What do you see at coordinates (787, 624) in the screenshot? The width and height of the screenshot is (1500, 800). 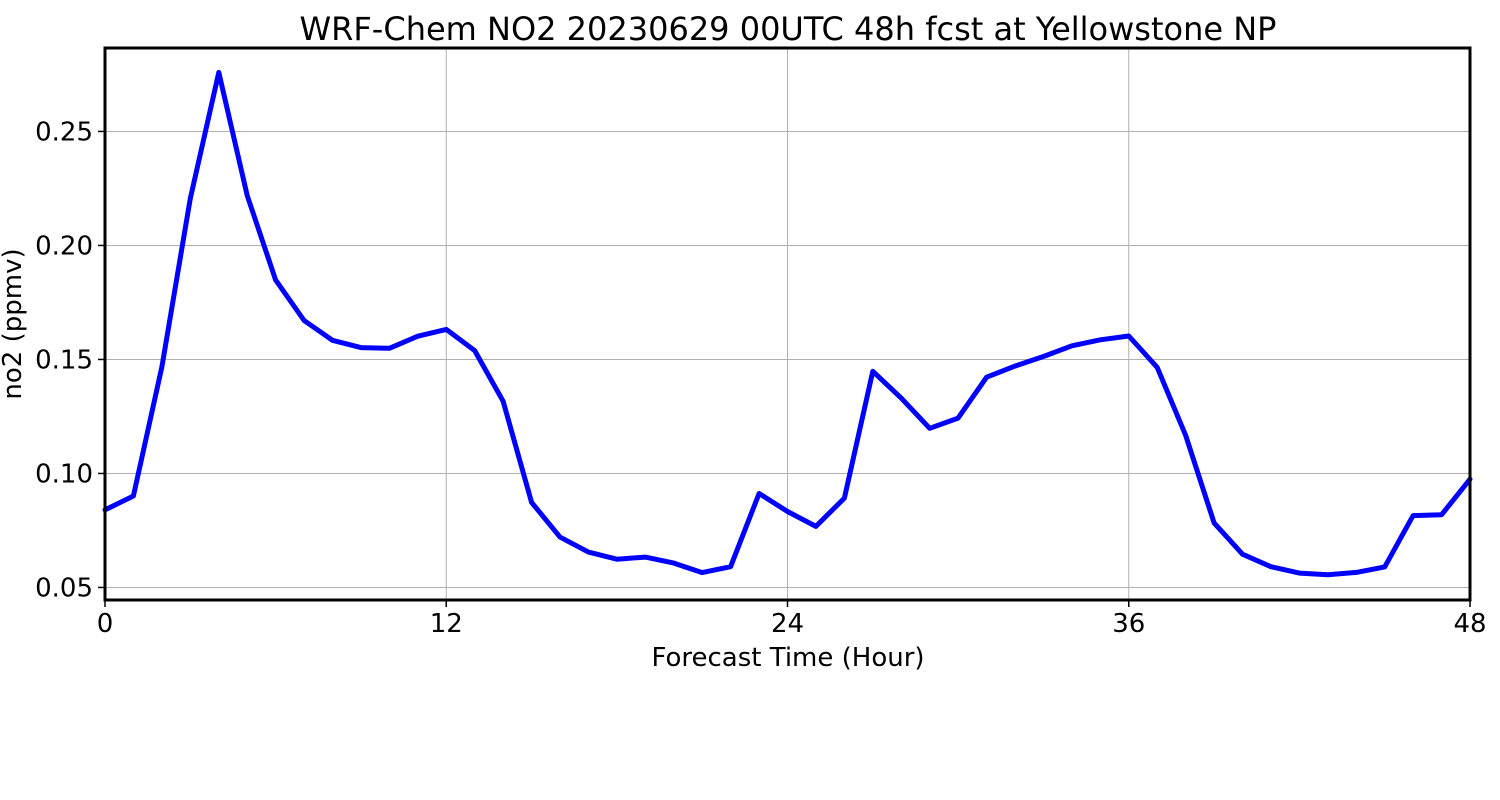 I see `x-tick-label: 24` at bounding box center [787, 624].